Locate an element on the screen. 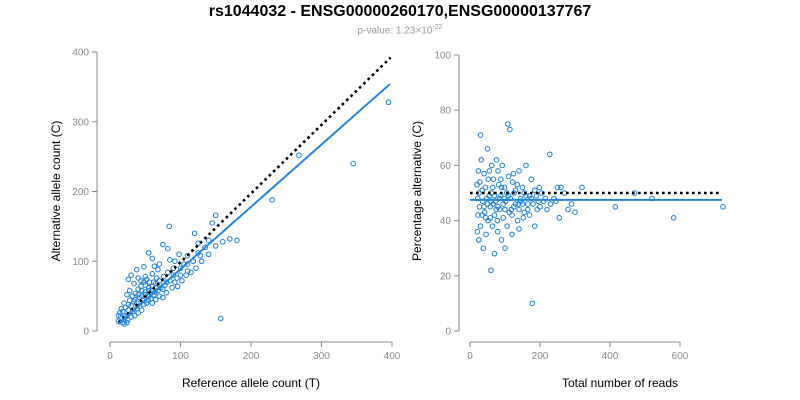 This screenshot has height=400, width=800. right-y-tick-label: 20 is located at coordinates (446, 276).